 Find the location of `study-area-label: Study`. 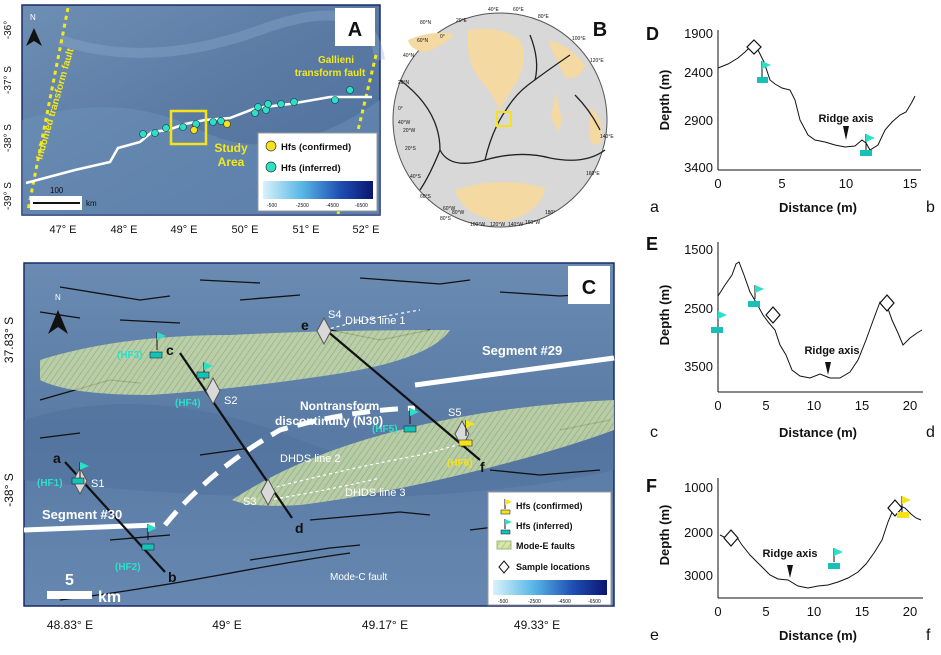

study-area-label: Study is located at coordinates (231, 148).